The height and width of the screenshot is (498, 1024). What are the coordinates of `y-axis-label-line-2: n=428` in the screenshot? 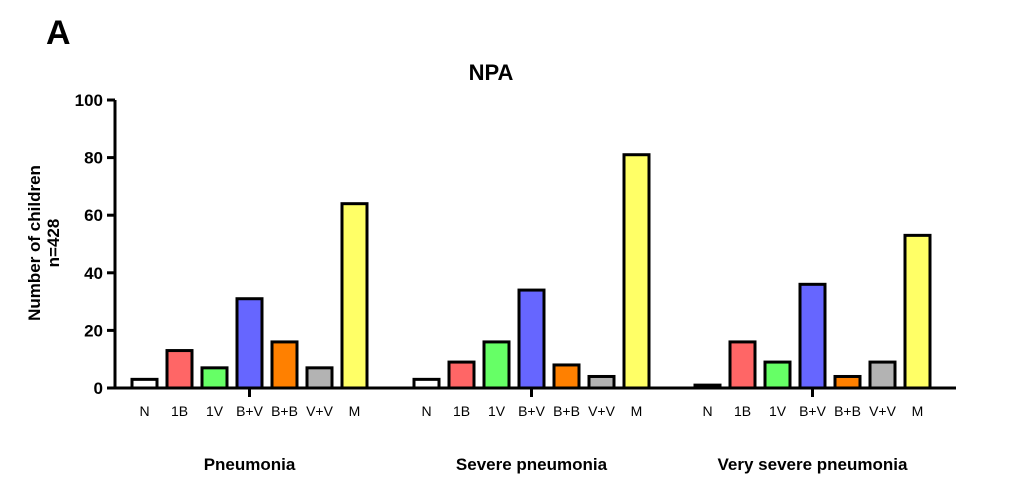 It's located at (53, 243).